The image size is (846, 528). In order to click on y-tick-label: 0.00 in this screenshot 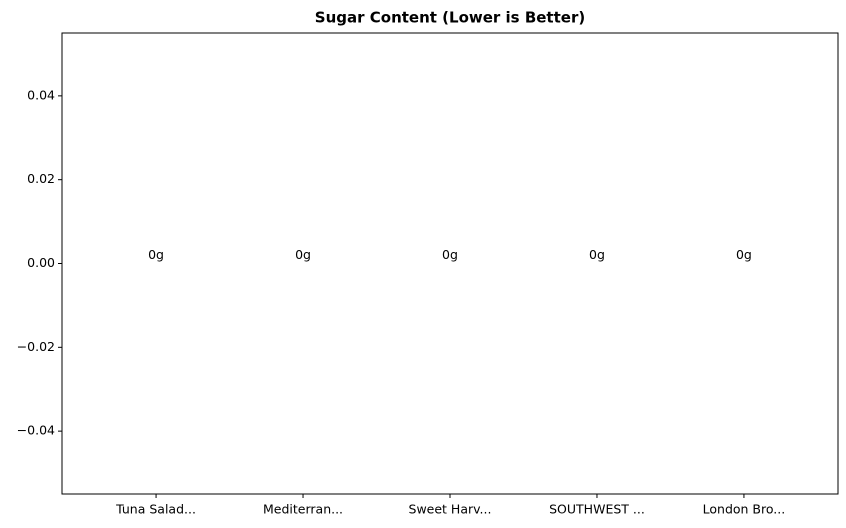, I will do `click(41, 262)`.